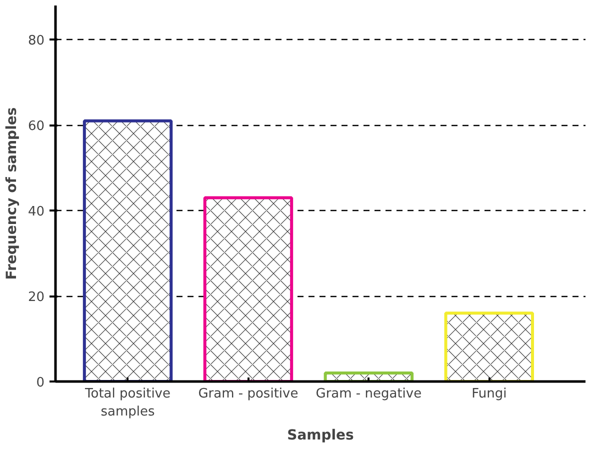  Describe the element at coordinates (127, 403) in the screenshot. I see `x-tick-label: Total positive samples` at that location.